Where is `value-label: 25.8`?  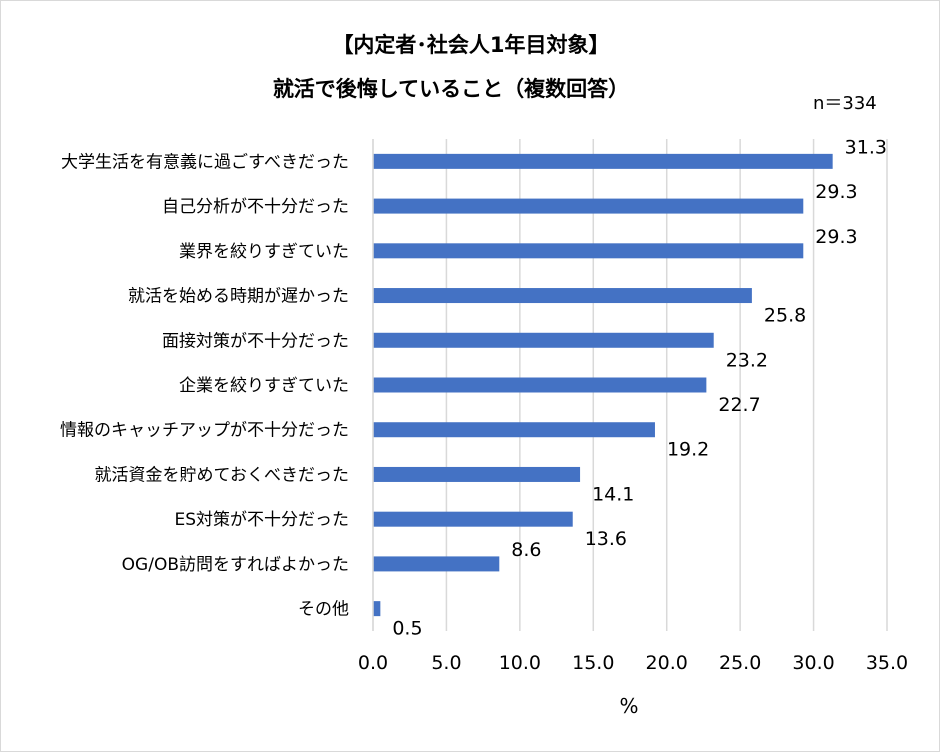 value-label: 25.8 is located at coordinates (785, 316).